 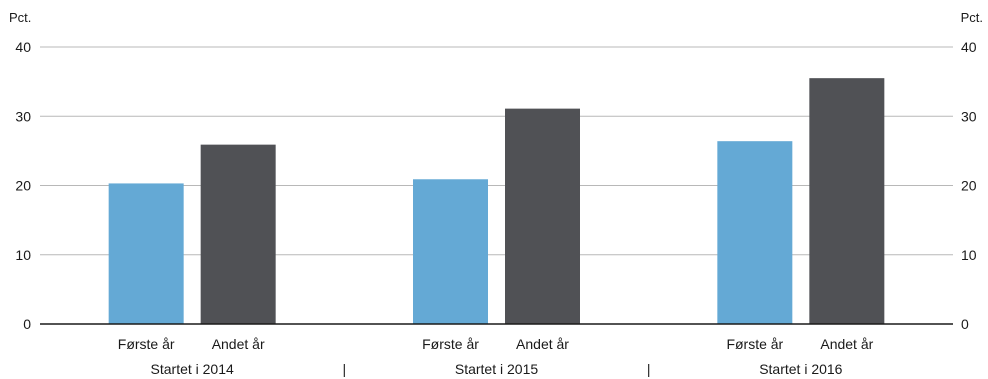 I want to click on y-tick-label-left: 0, so click(x=27, y=324).